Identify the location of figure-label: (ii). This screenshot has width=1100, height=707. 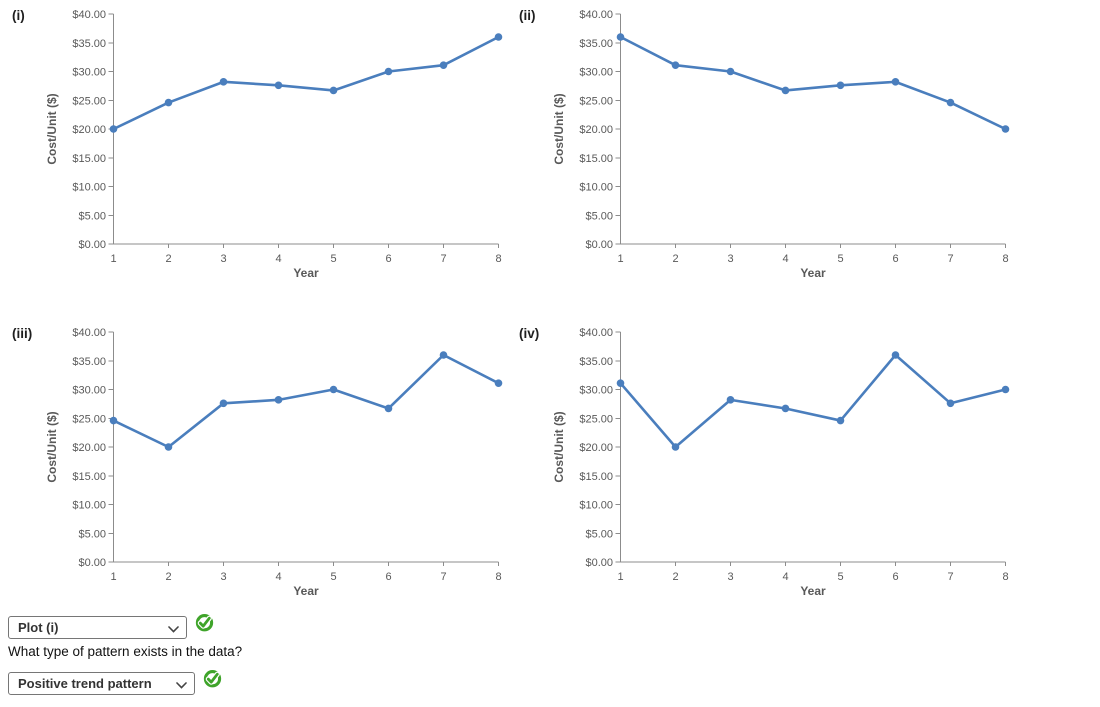
(527, 15).